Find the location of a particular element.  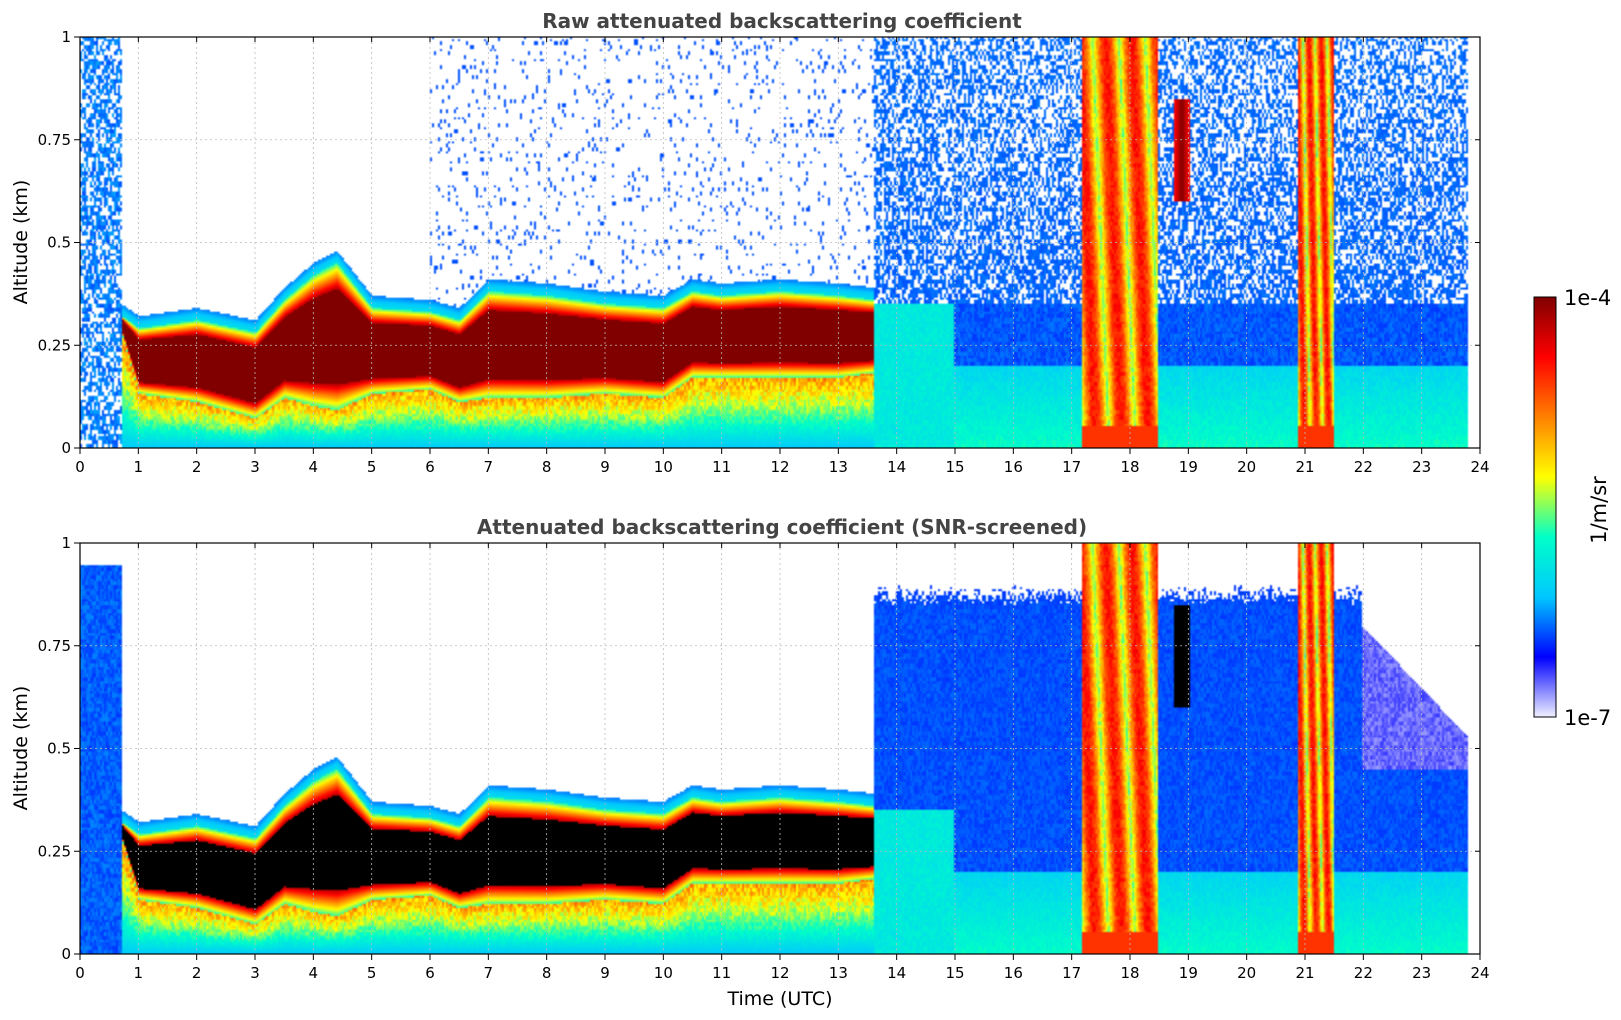

y-axis-label-raw: Altitude (km) is located at coordinates (21, 242).